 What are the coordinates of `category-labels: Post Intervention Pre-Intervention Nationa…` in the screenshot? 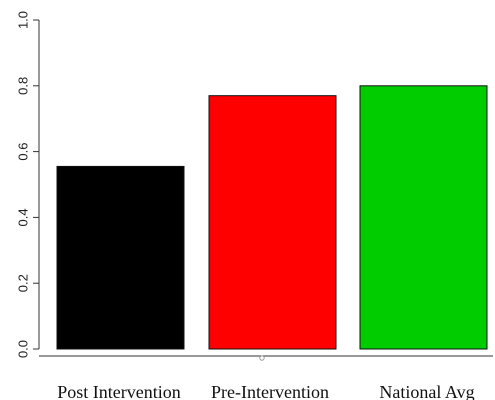 It's located at (265, 391).